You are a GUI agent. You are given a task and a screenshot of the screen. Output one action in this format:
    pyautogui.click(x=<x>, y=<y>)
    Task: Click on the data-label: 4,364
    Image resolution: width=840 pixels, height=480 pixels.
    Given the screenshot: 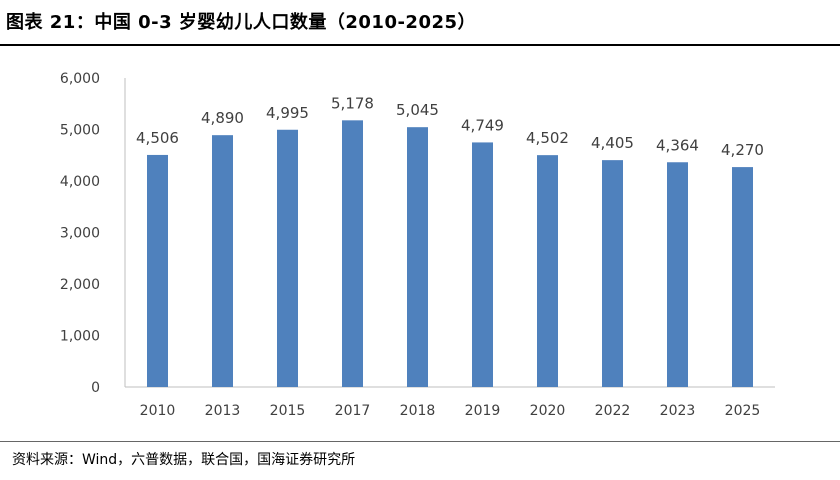 What is the action you would take?
    pyautogui.click(x=677, y=145)
    